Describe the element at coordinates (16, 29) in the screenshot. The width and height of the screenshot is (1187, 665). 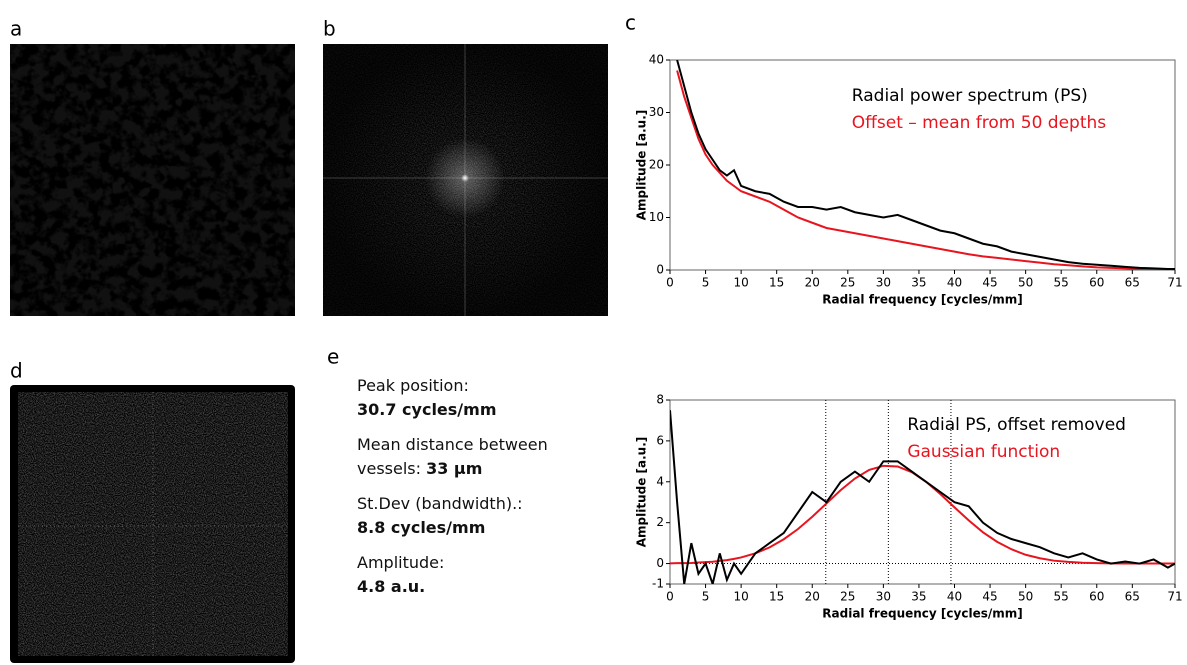
I see `panel-label: a` at that location.